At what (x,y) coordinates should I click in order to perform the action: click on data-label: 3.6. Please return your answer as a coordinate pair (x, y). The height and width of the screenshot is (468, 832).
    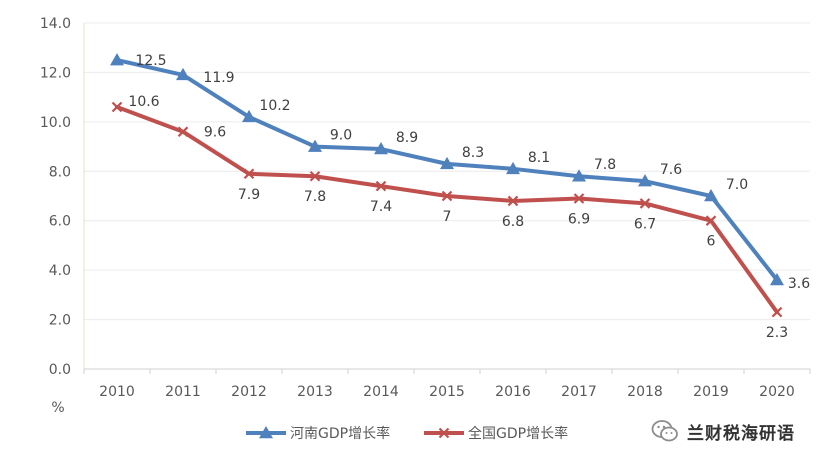
    Looking at the image, I should click on (799, 284).